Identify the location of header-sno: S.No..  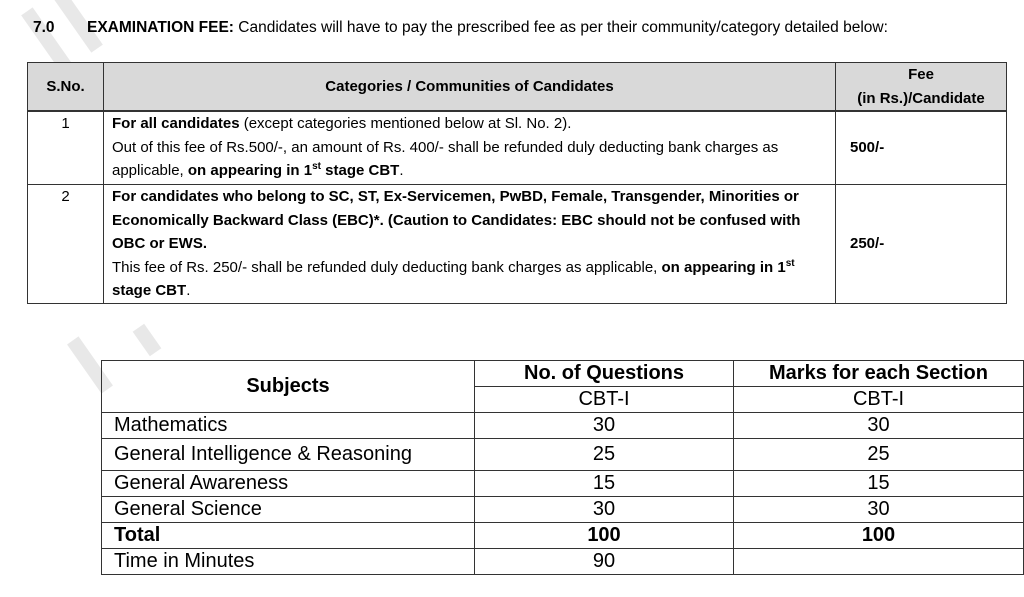
(65, 87).